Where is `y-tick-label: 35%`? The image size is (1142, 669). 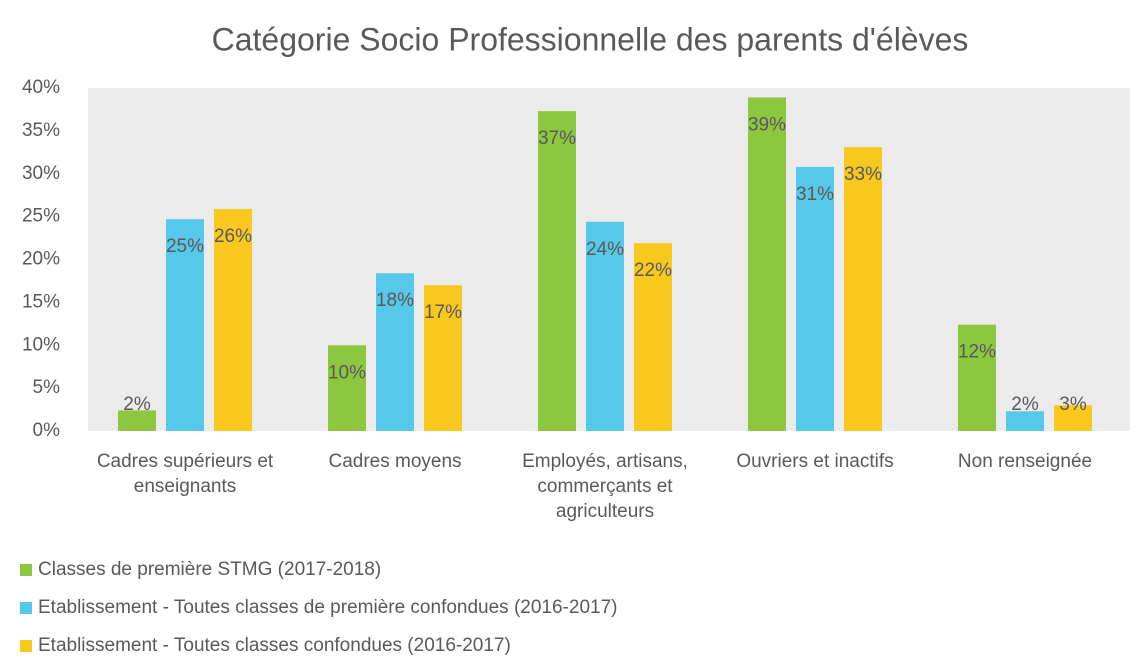 y-tick-label: 35% is located at coordinates (41, 130).